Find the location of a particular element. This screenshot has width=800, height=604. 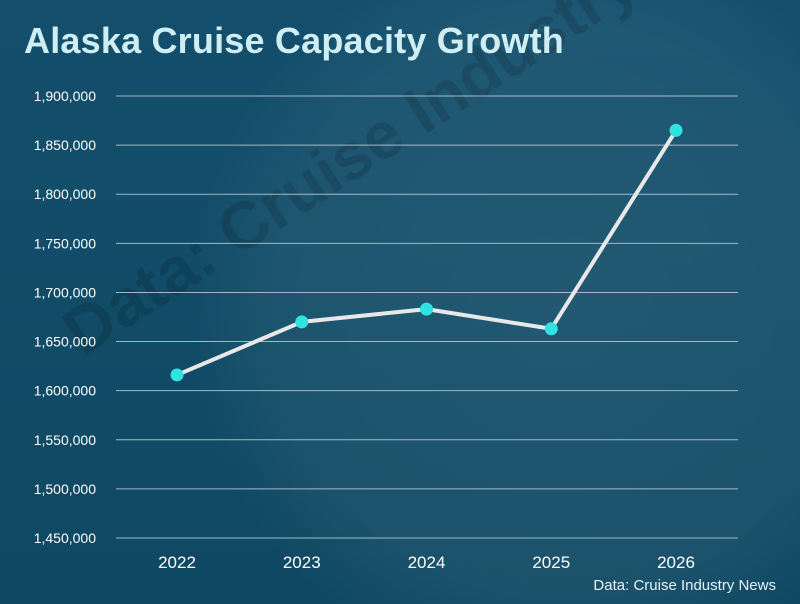

y-tick-label: 1,550,000 is located at coordinates (65, 440).